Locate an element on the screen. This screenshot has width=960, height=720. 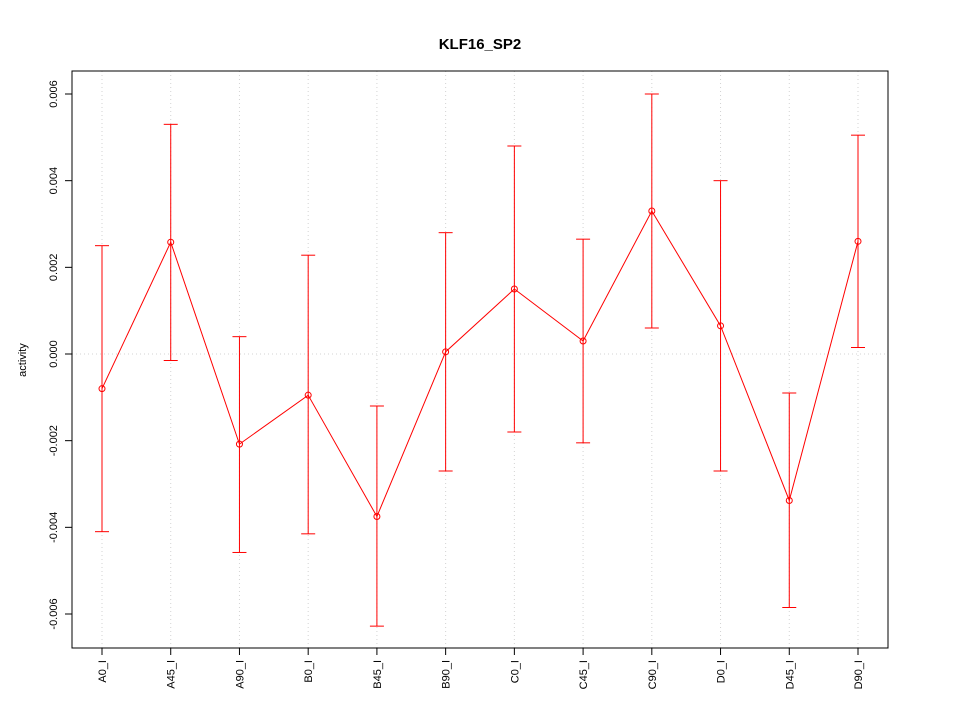
x-tick-label: B90_I is located at coordinates (447, 674).